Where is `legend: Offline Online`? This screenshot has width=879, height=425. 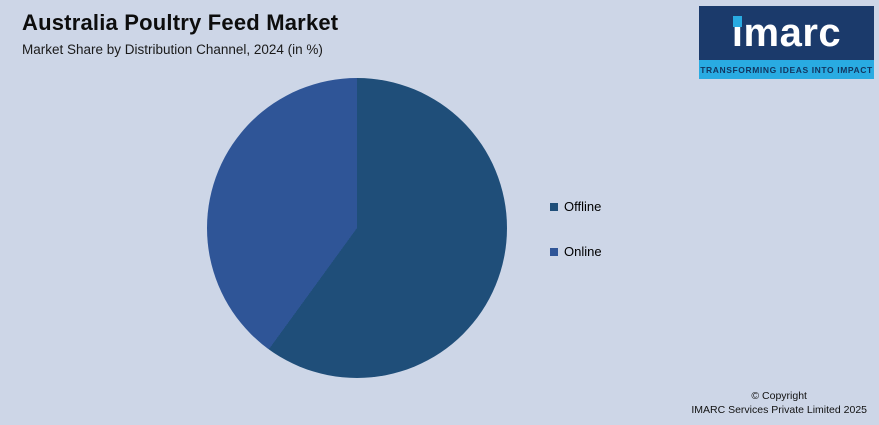 legend: Offline Online is located at coordinates (576, 229).